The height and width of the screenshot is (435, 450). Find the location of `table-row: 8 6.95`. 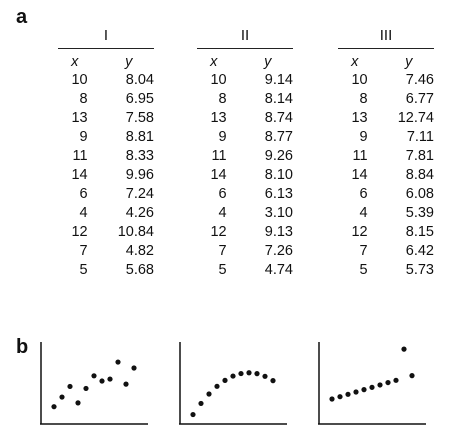

table-row: 8 6.95 is located at coordinates (106, 99).